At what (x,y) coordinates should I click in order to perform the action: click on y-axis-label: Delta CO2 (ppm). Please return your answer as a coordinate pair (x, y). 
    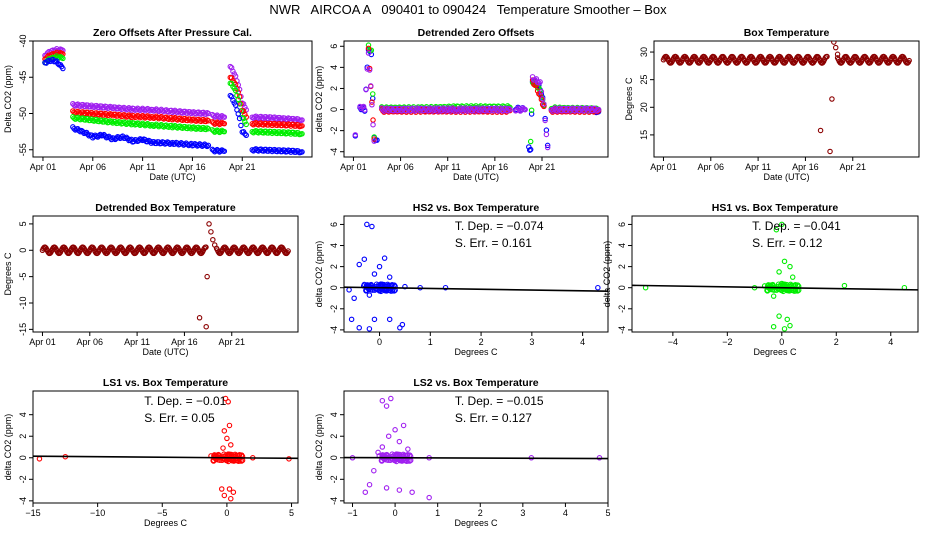
    Looking at the image, I should click on (8, 99).